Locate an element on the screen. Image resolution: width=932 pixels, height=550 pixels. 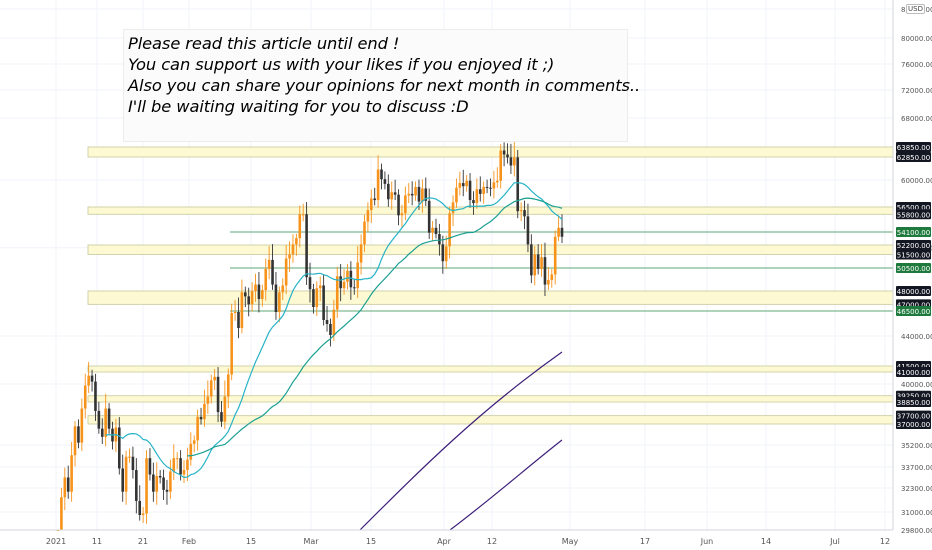
x-tick-label: 15 is located at coordinates (371, 541).